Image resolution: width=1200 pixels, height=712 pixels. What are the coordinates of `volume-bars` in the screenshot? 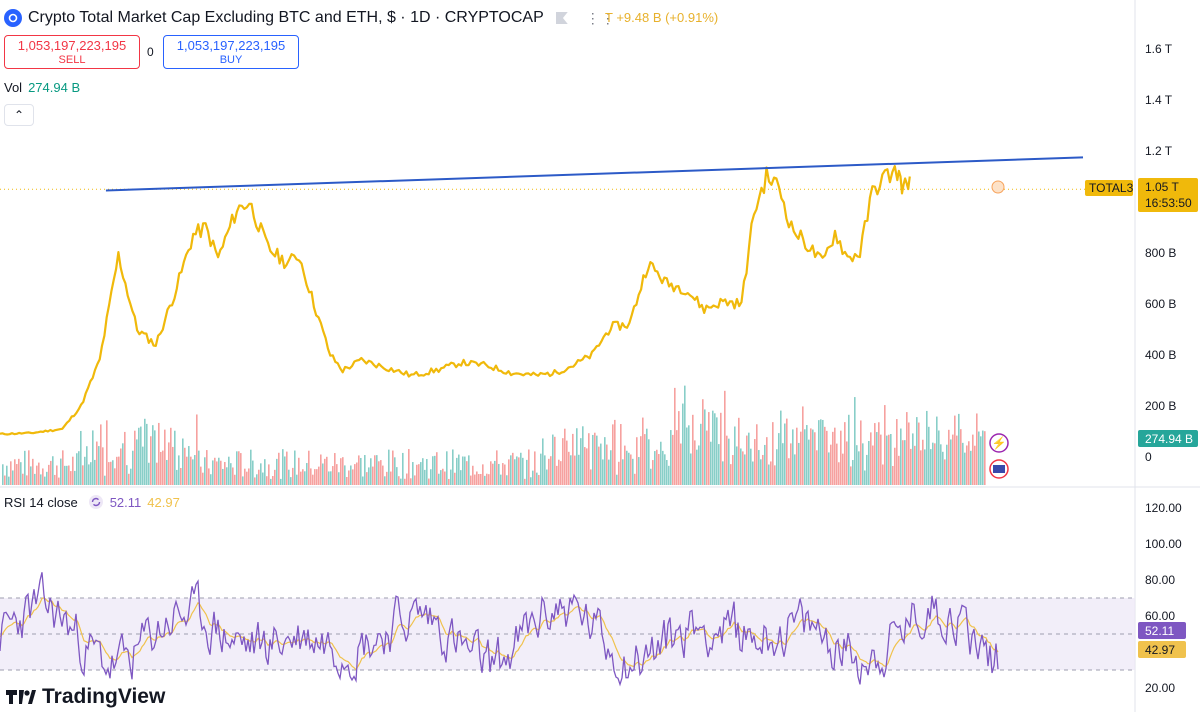 It's located at (494, 435).